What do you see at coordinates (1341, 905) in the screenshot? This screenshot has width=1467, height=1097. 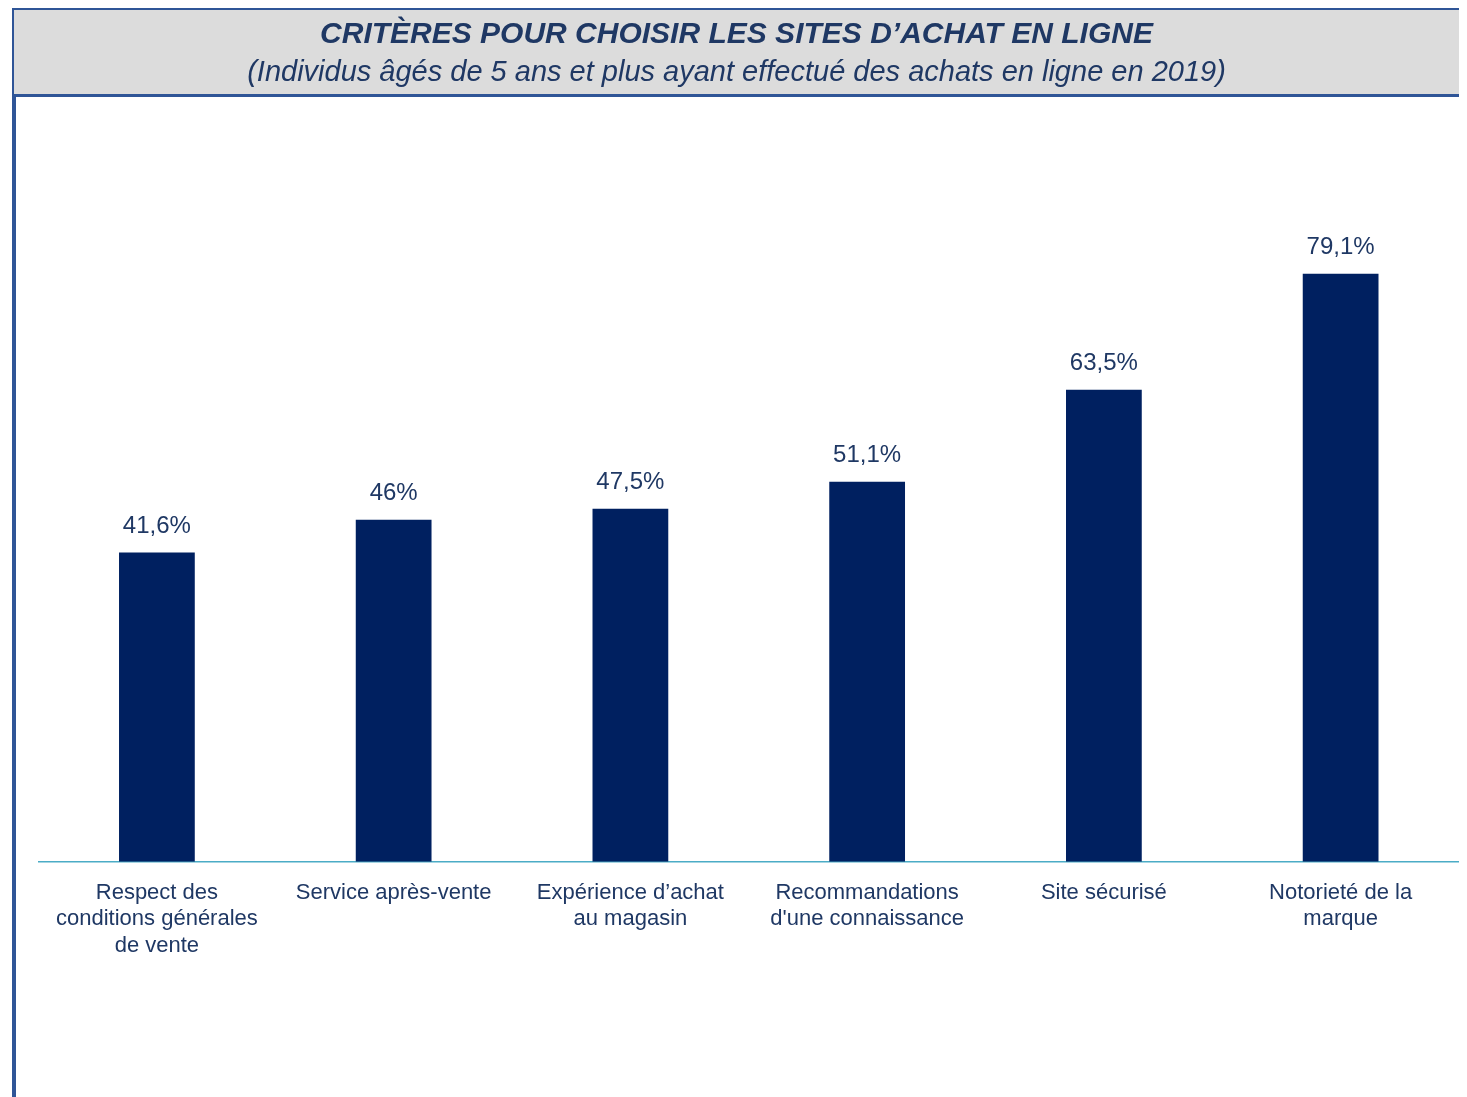 I see `x-tick-label: Notorieté de la marque` at bounding box center [1341, 905].